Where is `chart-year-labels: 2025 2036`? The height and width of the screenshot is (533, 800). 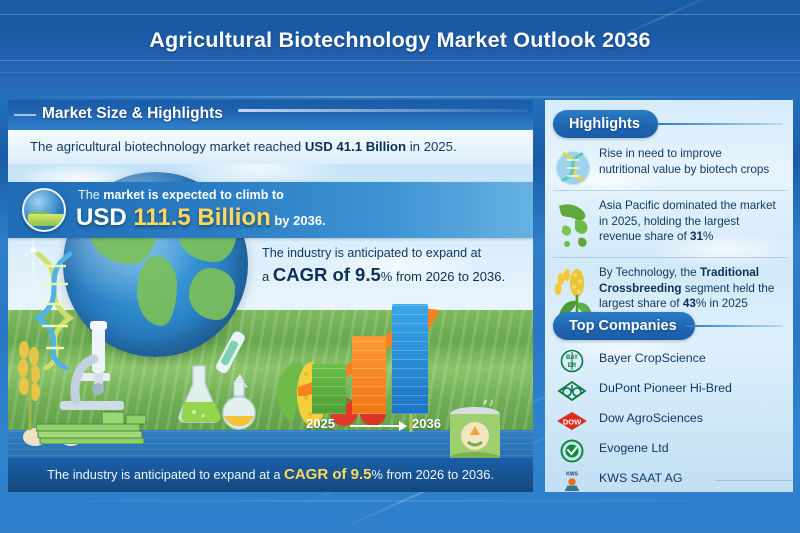 chart-year-labels: 2025 2036 is located at coordinates (402, 426).